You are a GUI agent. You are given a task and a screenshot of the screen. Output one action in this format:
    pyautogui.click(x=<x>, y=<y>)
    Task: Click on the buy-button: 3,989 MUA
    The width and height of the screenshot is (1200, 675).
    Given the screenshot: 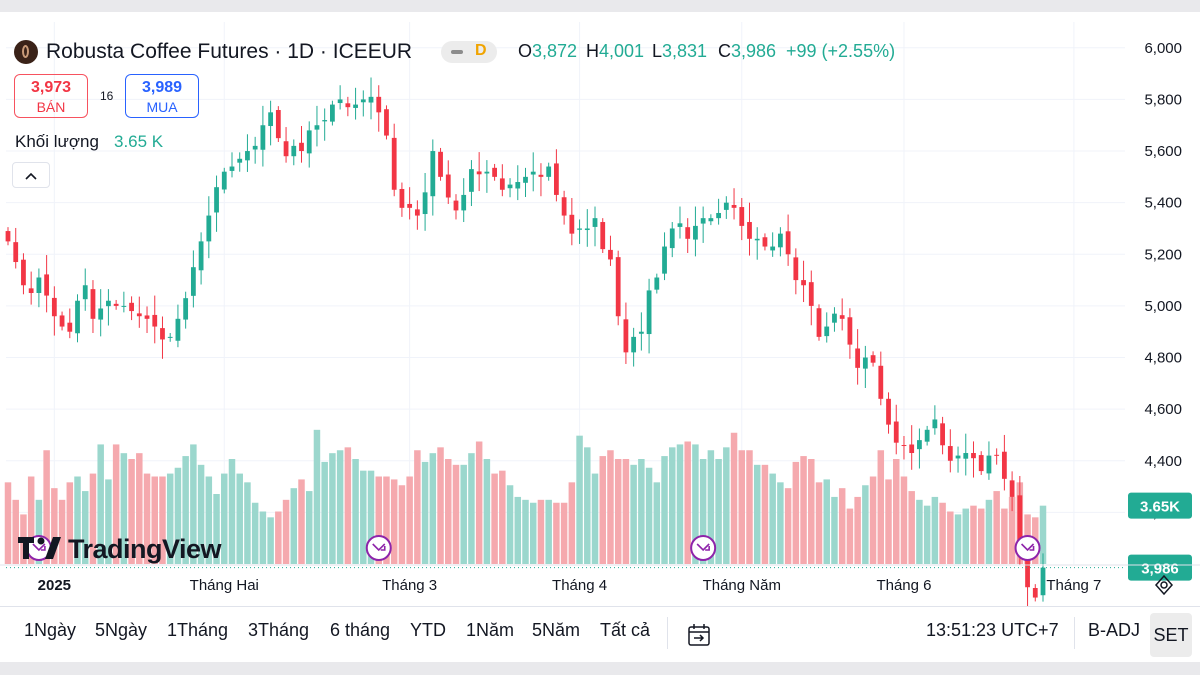 What is the action you would take?
    pyautogui.click(x=162, y=96)
    